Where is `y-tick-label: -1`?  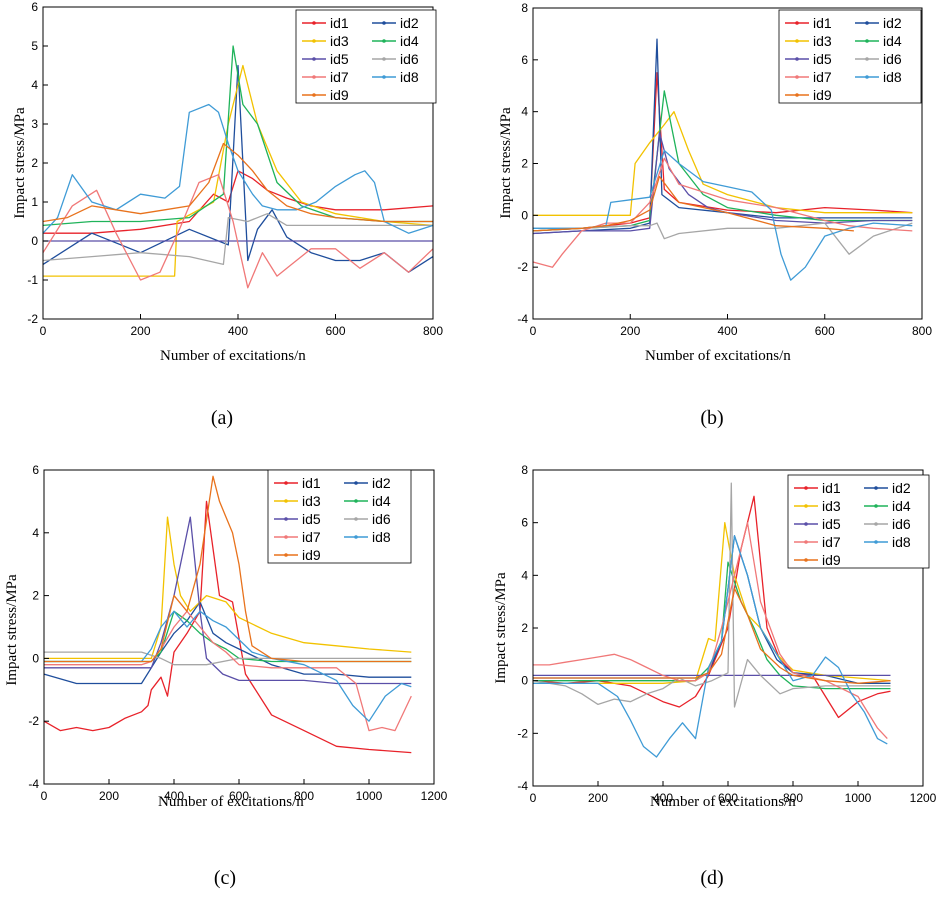
y-tick-label: -1 is located at coordinates (32, 280).